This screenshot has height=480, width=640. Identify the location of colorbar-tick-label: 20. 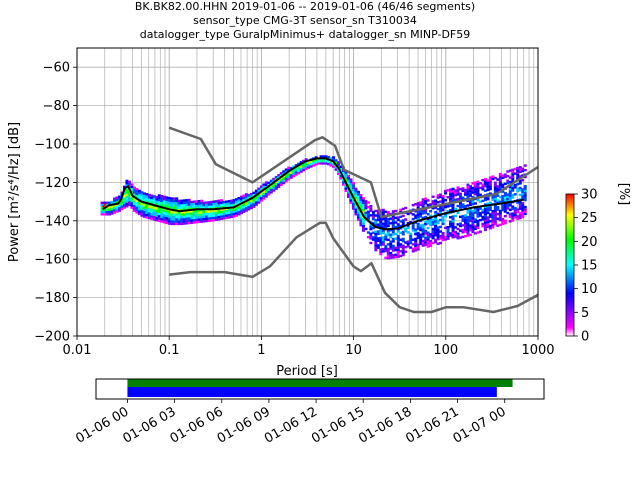
(589, 242).